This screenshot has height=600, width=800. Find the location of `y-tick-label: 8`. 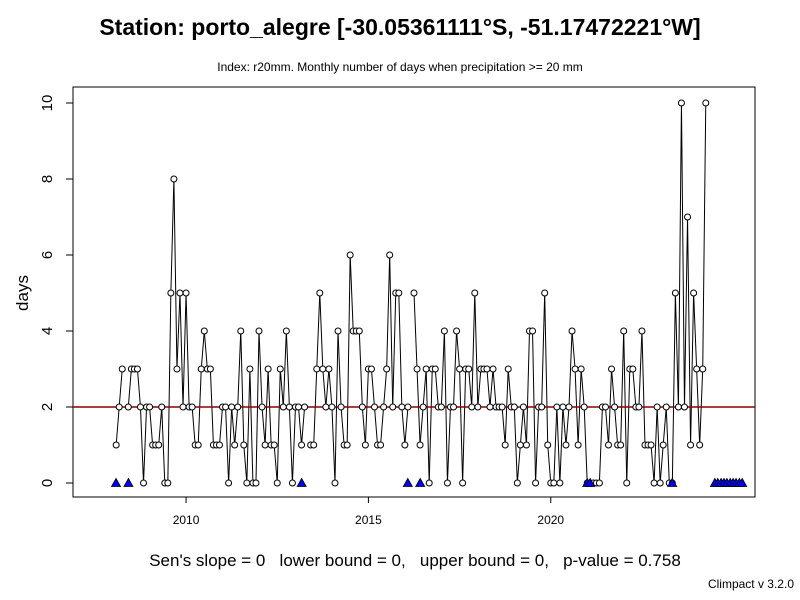

y-tick-label: 8 is located at coordinates (47, 179).